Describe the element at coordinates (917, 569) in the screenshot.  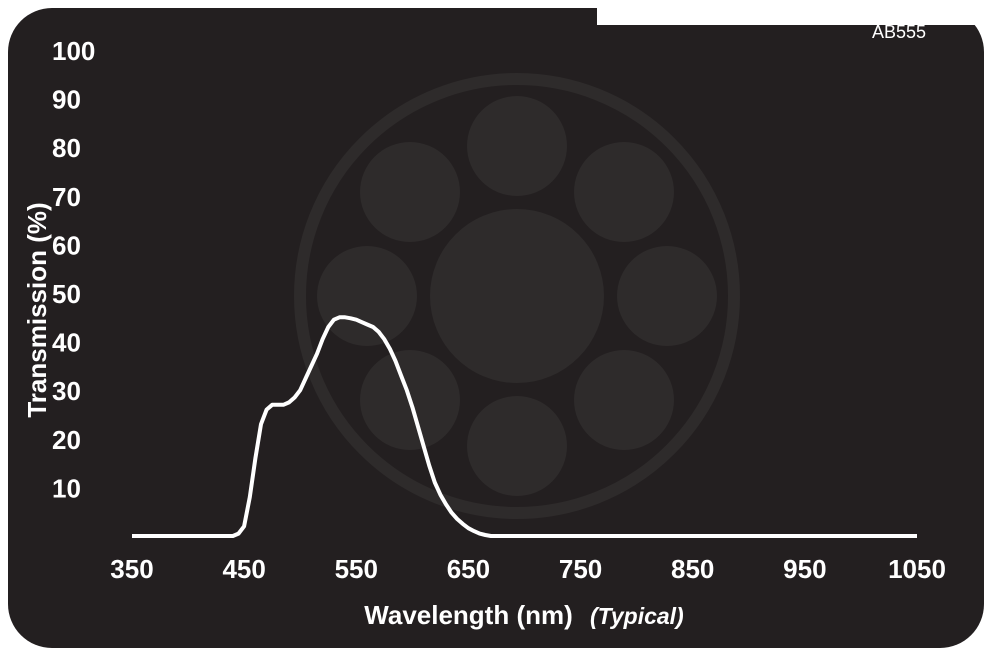
I see `x-tick-label: 1050` at that location.